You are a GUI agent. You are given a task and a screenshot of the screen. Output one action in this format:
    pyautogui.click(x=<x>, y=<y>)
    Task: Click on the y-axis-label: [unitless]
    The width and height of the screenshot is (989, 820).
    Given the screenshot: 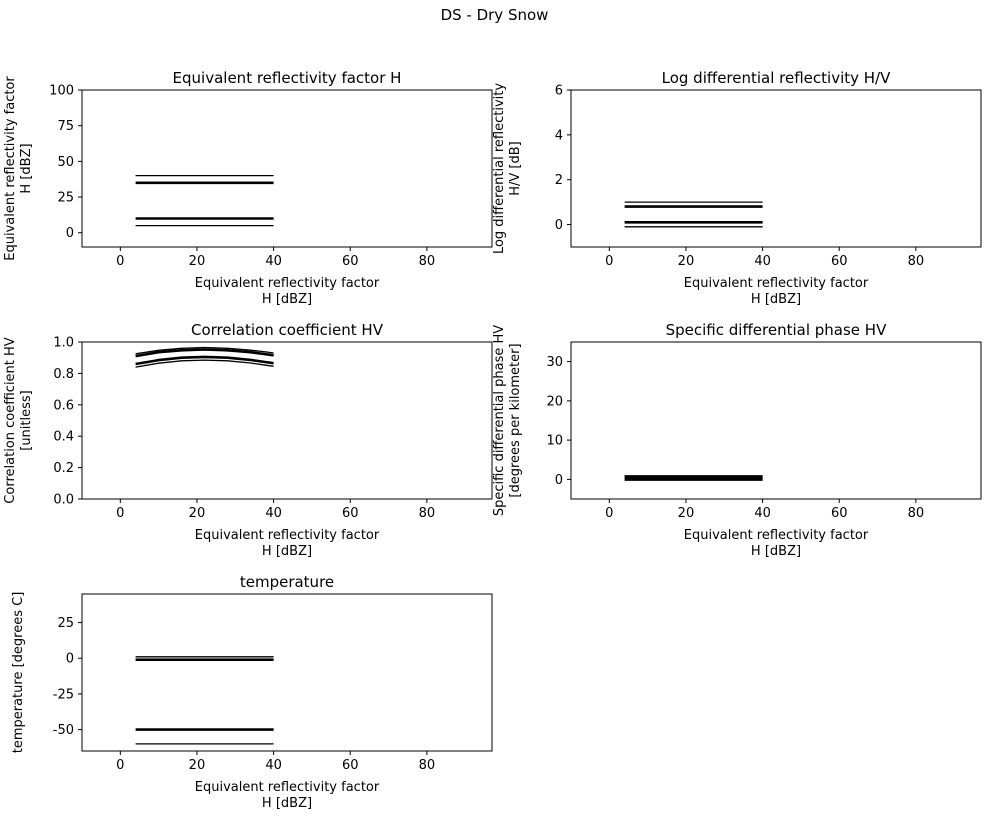 What is the action you would take?
    pyautogui.click(x=26, y=420)
    